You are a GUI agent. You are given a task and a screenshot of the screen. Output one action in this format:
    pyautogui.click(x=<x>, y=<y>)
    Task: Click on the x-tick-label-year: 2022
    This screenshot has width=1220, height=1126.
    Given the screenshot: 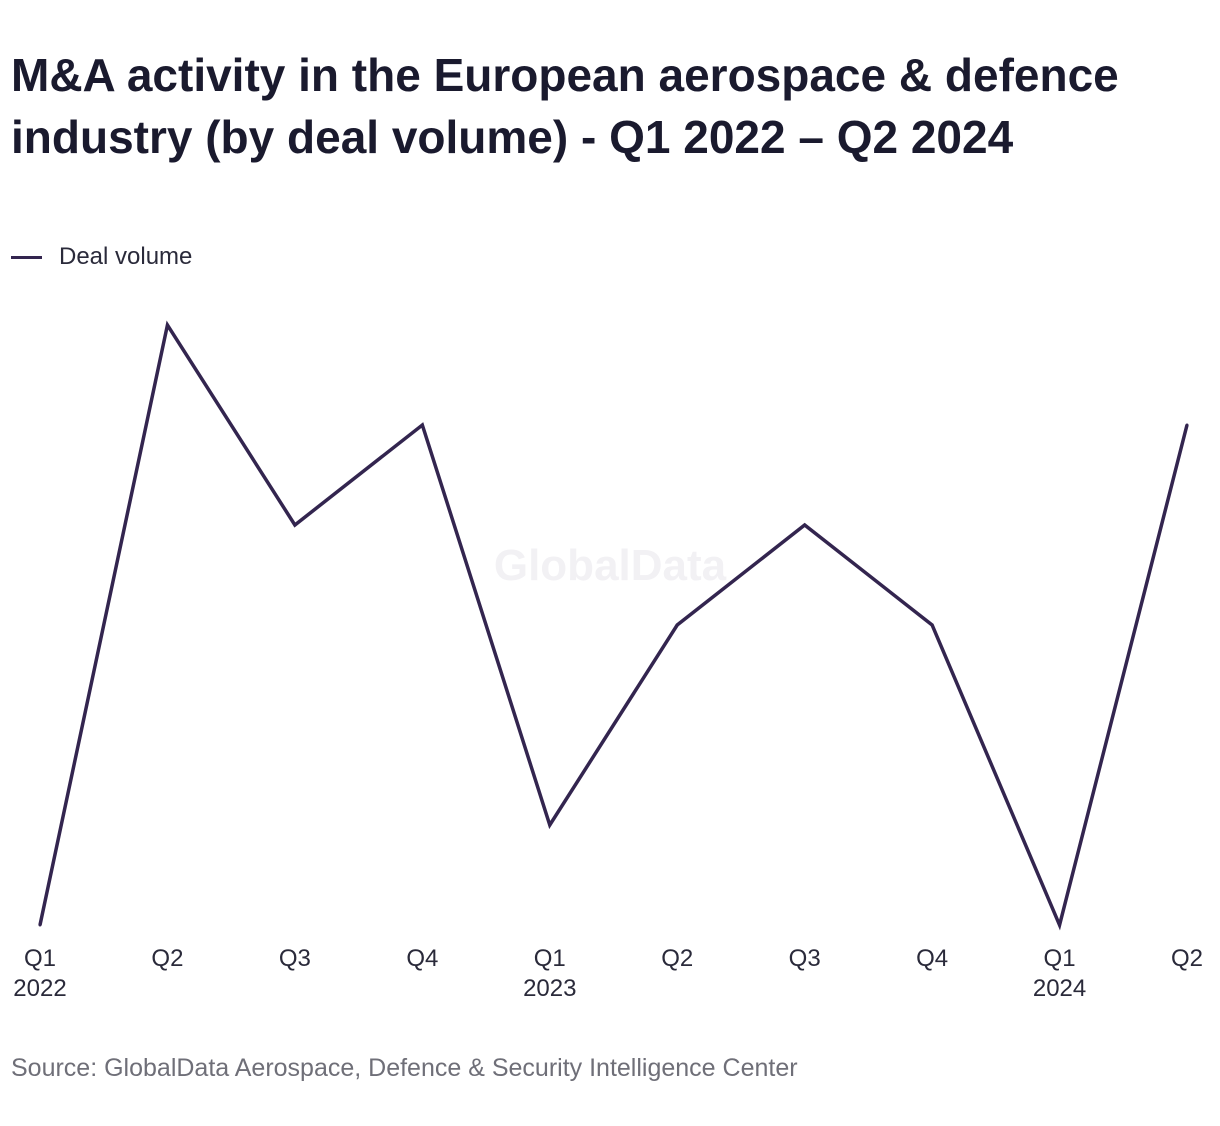 What is the action you would take?
    pyautogui.click(x=39, y=988)
    